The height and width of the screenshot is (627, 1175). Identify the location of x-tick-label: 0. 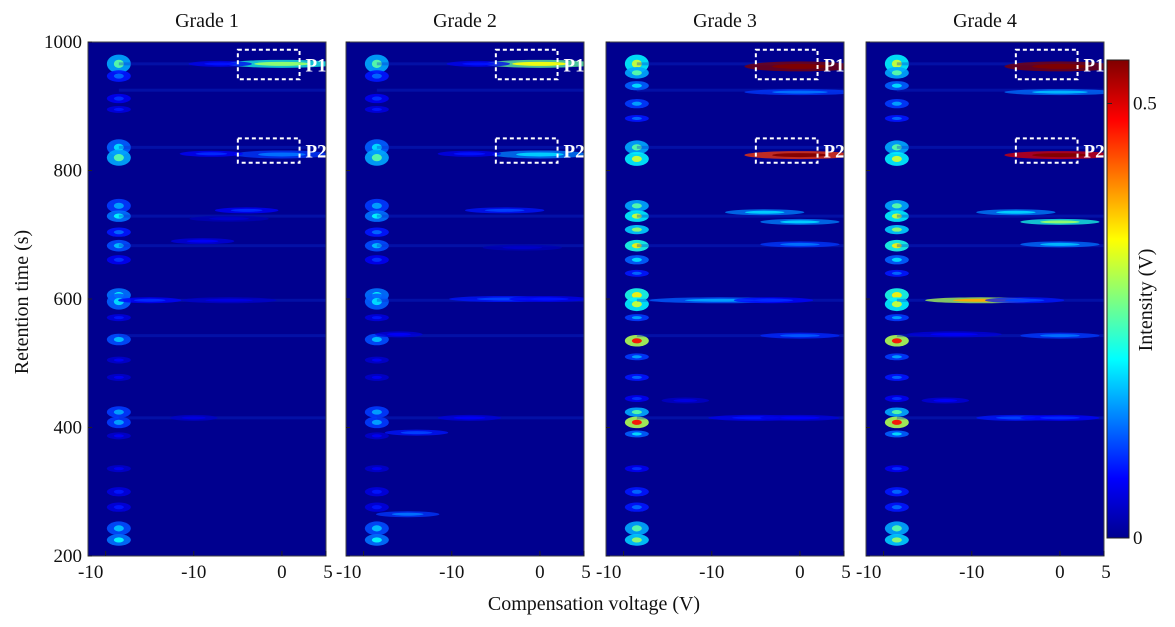
(800, 572).